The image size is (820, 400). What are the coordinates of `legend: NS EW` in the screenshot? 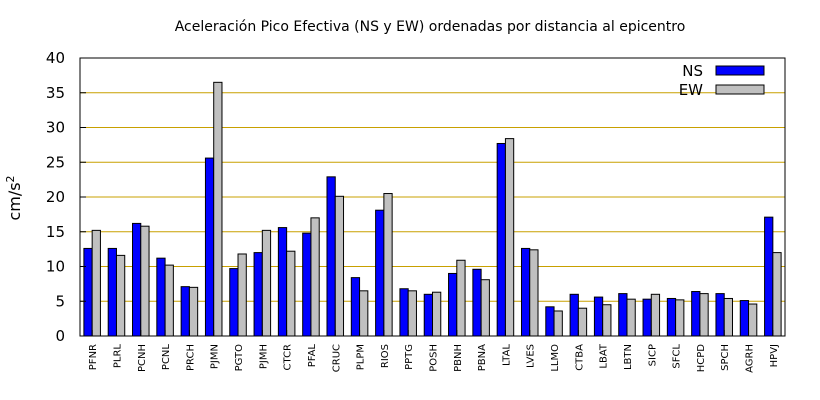 It's located at (722, 80).